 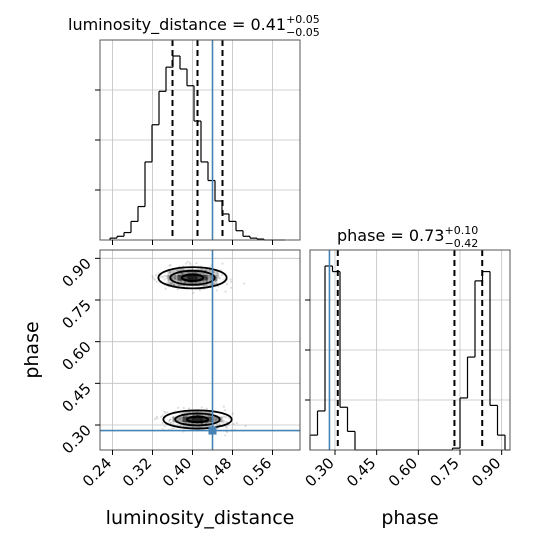 What do you see at coordinates (76, 356) in the screenshot?
I see `y-tick-label: 0.60` at bounding box center [76, 356].